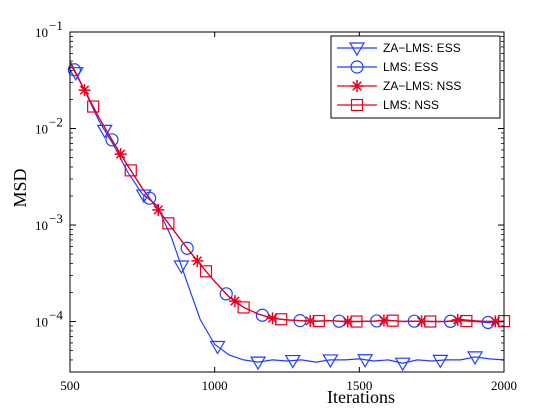 This screenshot has width=554, height=411. What do you see at coordinates (70, 385) in the screenshot?
I see `x-tick-label: 500` at bounding box center [70, 385].